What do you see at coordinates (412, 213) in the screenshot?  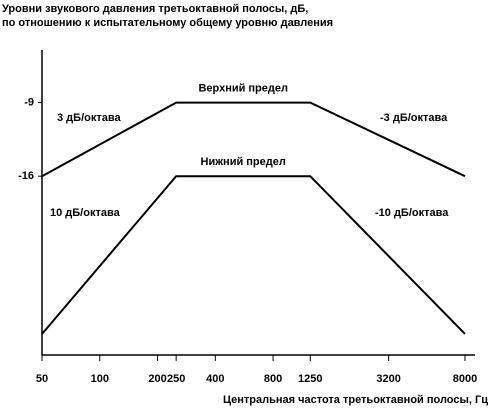 I see `annotation: -10 дБ/октава` at bounding box center [412, 213].